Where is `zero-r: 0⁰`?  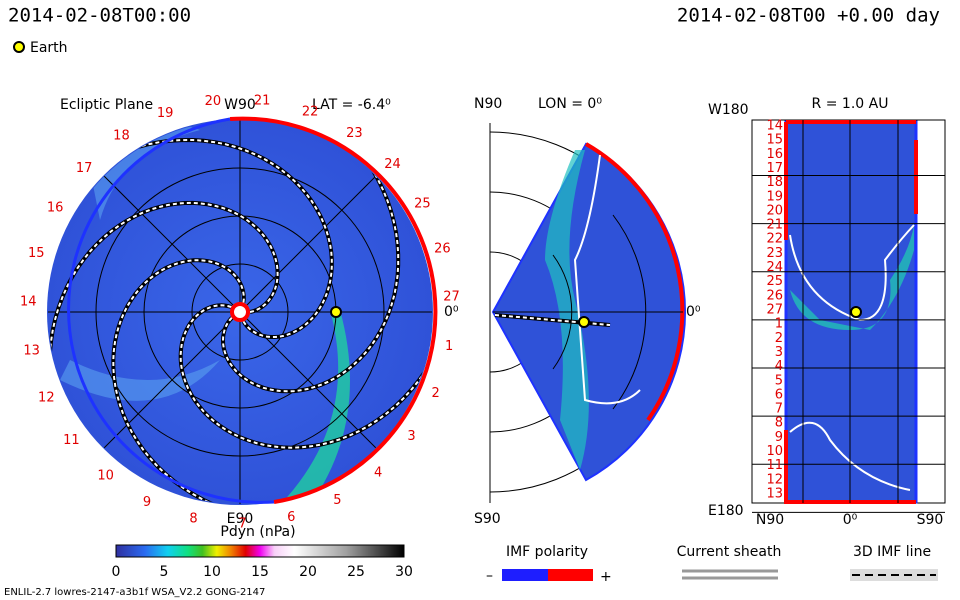 zero-r: 0⁰ is located at coordinates (850, 520).